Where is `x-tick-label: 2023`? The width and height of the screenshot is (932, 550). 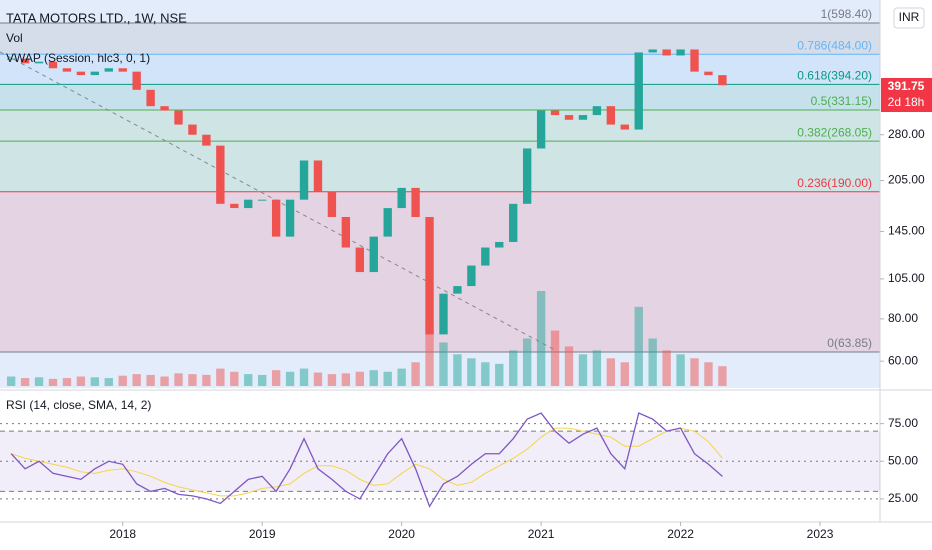 x-tick-label: 2023 is located at coordinates (820, 534).